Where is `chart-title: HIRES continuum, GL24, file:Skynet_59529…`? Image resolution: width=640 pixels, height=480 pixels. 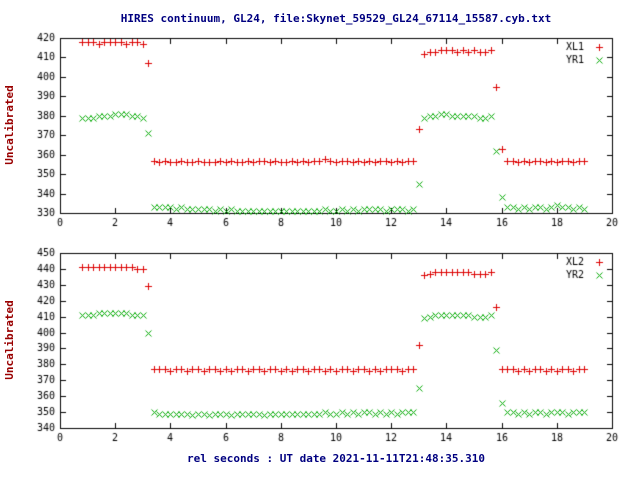 chart-title: HIRES continuum, GL24, file:Skynet_59529… is located at coordinates (336, 18).